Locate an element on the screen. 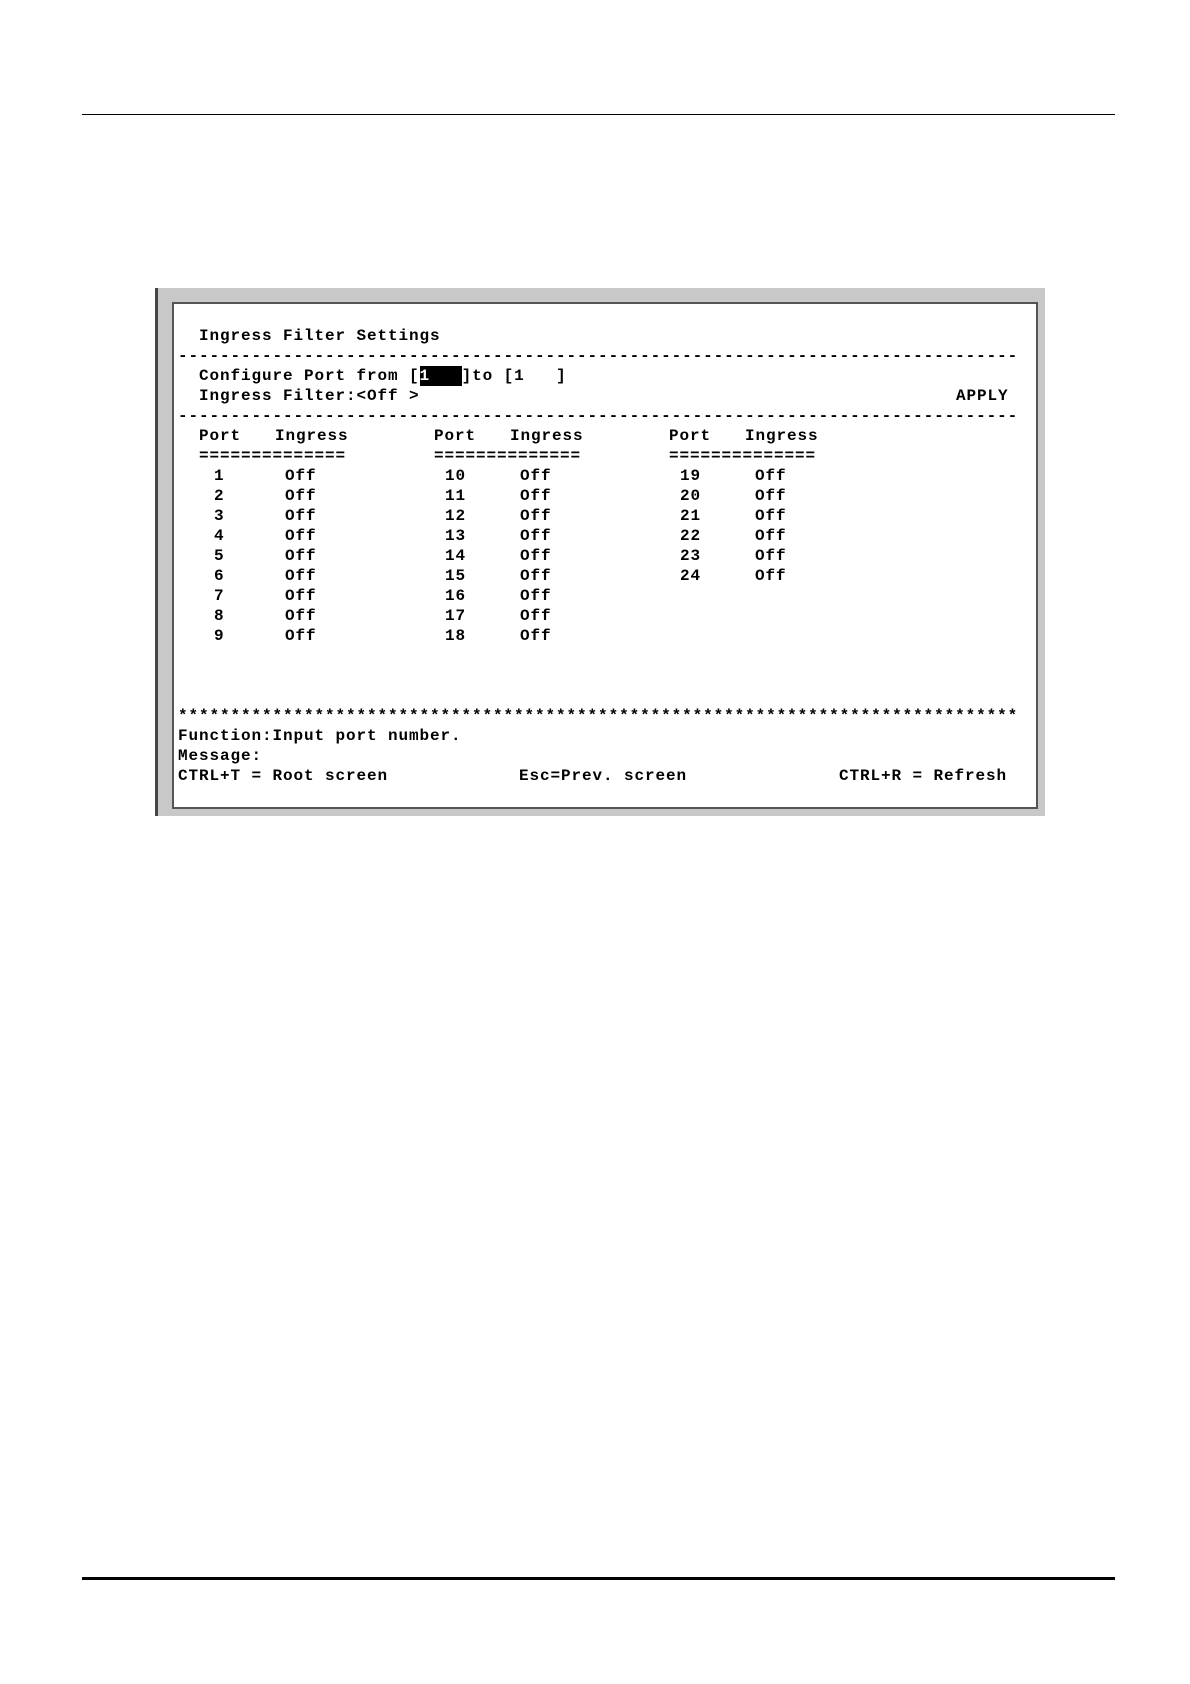 This screenshot has width=1190, height=1684. port-number: 12 is located at coordinates (456, 516).